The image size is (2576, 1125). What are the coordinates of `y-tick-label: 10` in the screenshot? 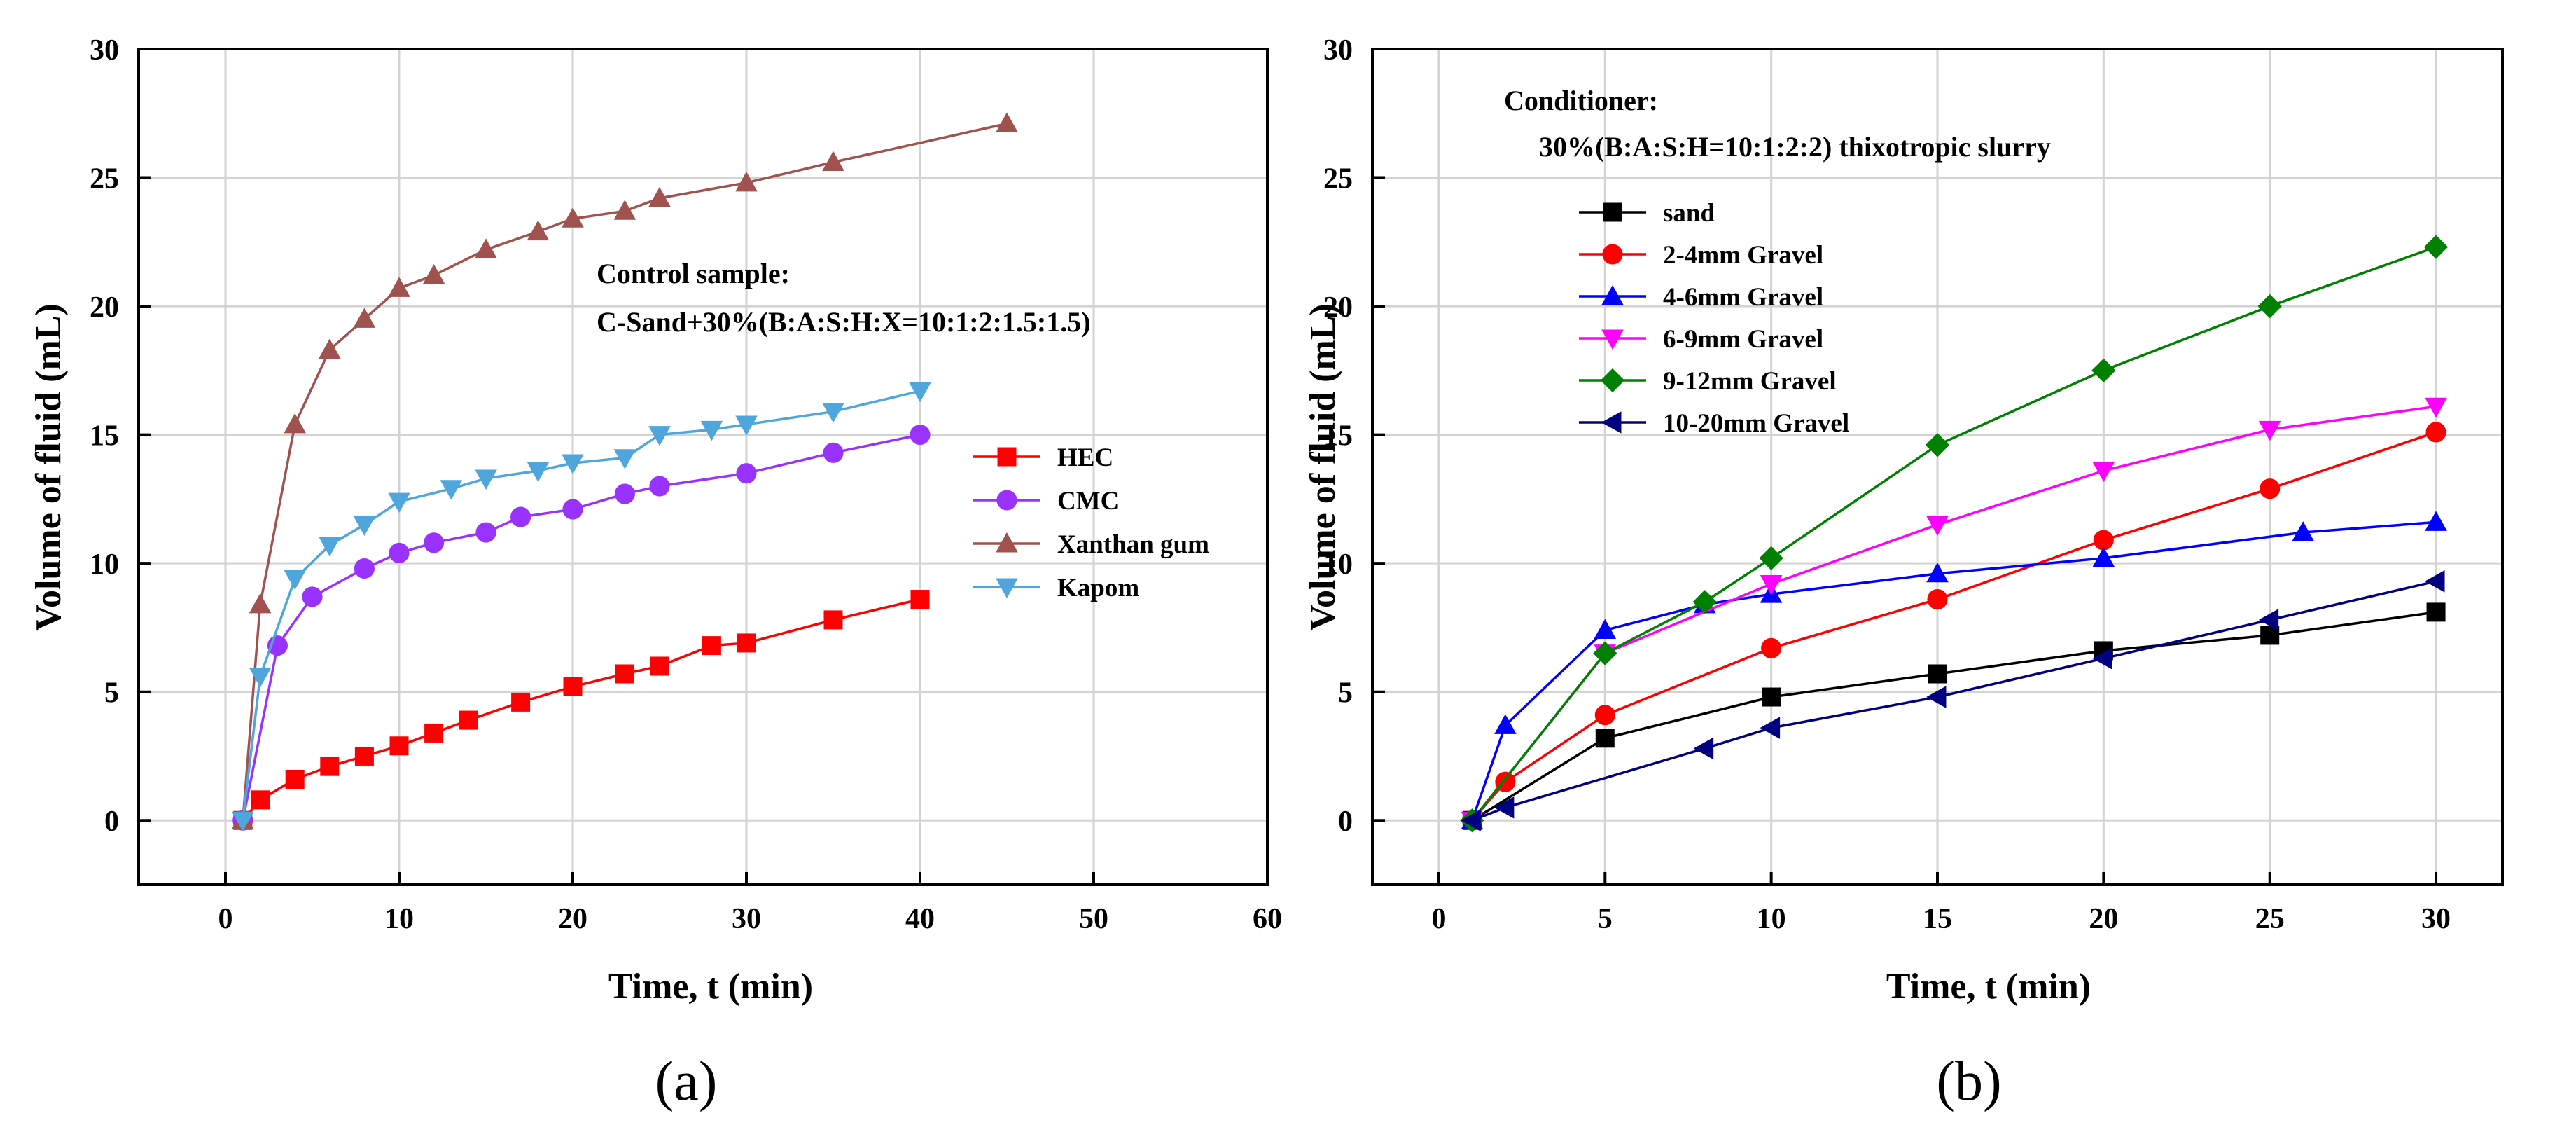 It's located at (1338, 564).